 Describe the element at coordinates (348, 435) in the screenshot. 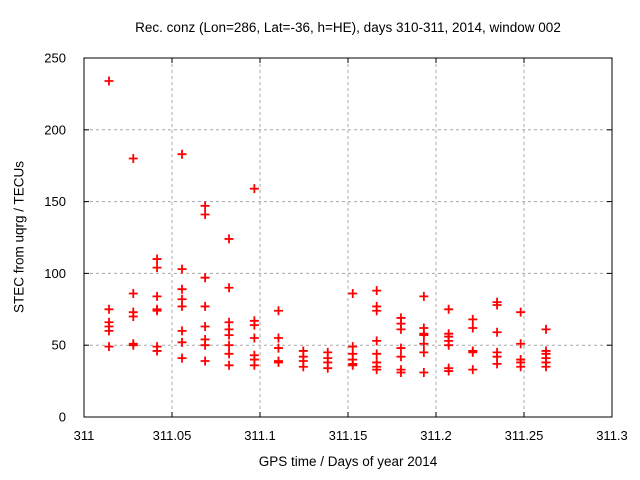

I see `x-tick-label: 311.15` at that location.